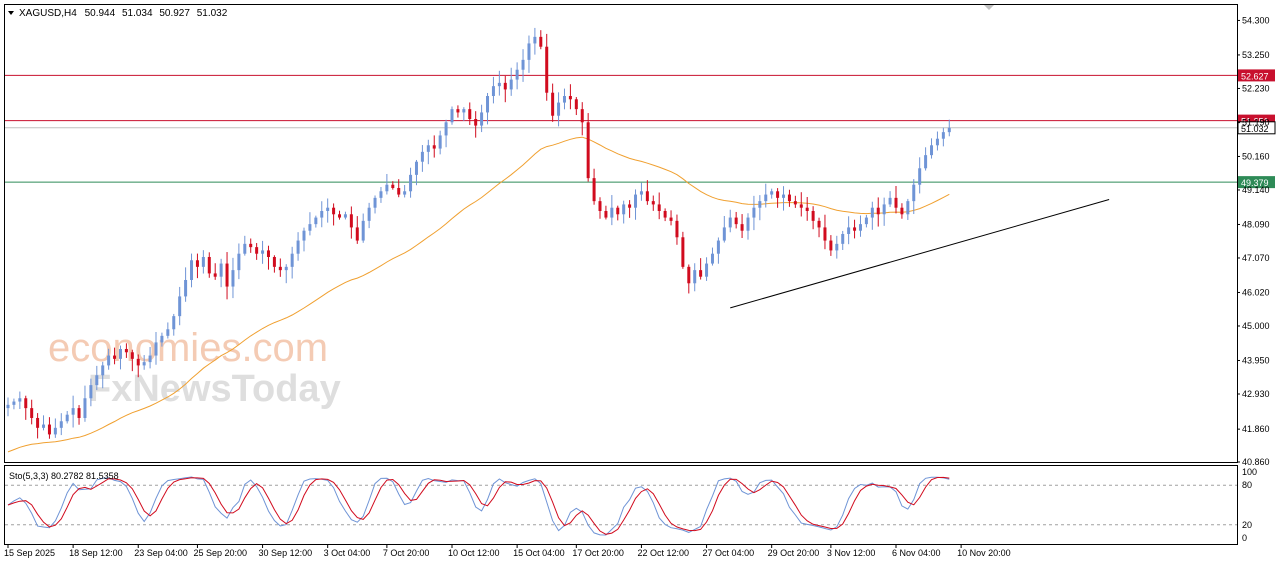 This screenshot has width=1280, height=567. I want to click on price-tick-label: 52.230, so click(1256, 88).